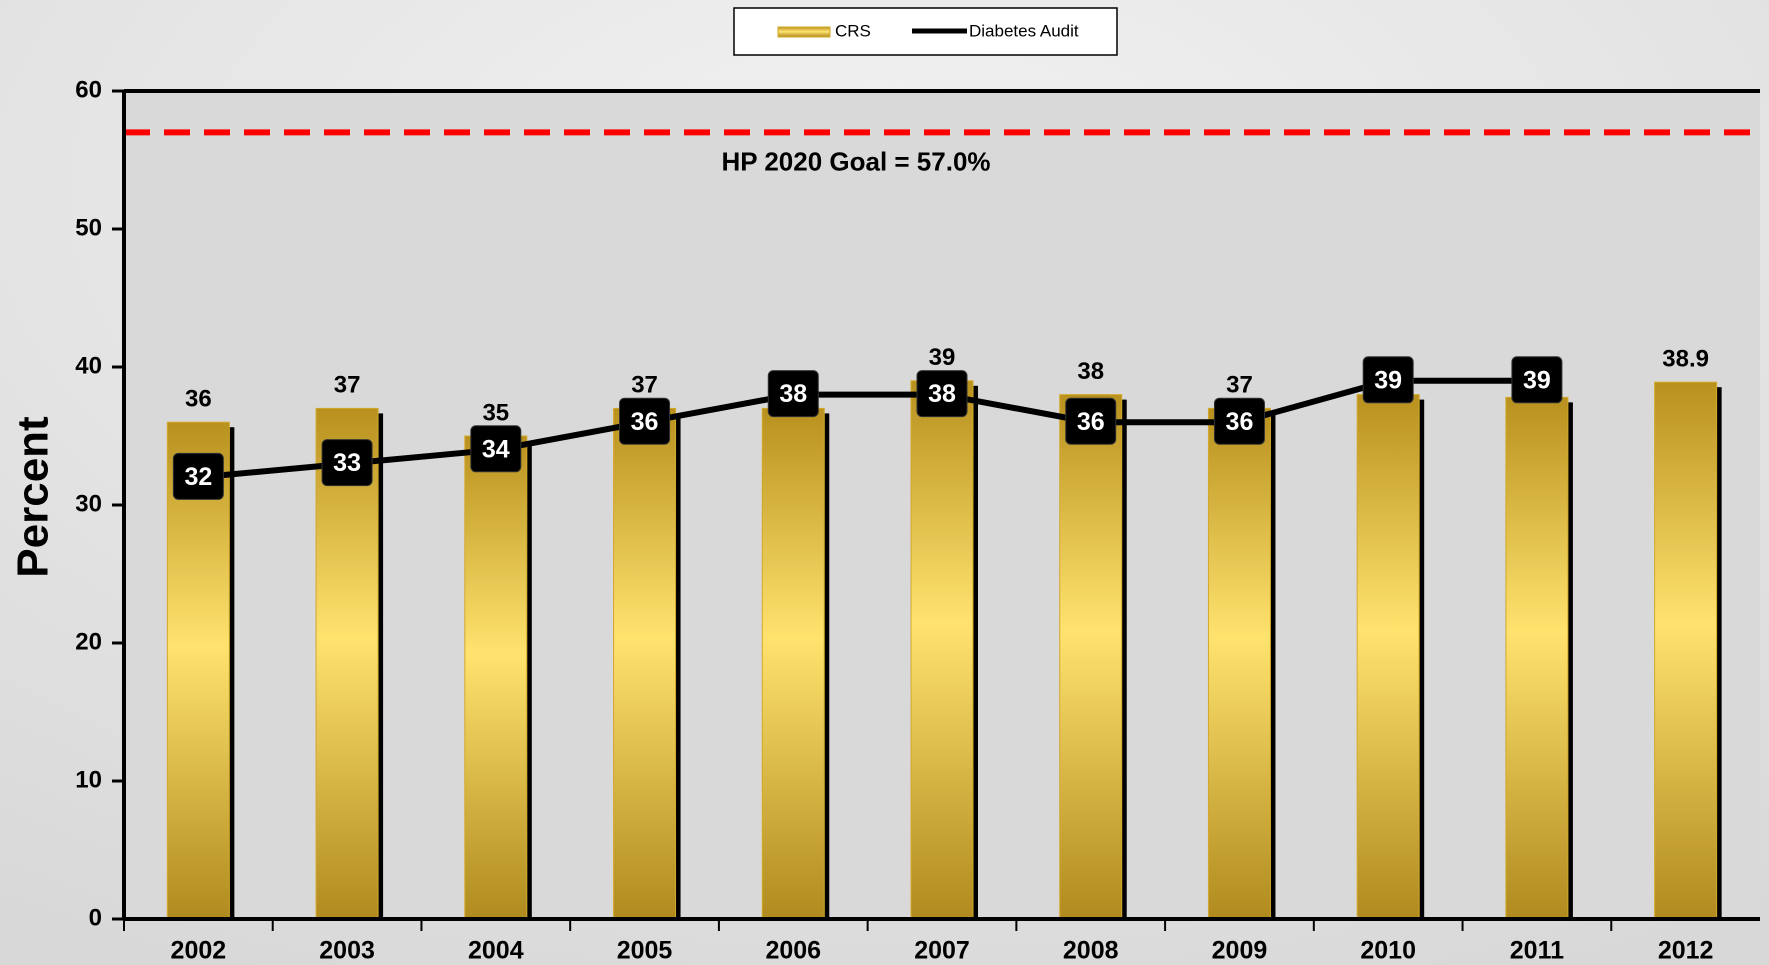 Image resolution: width=1769 pixels, height=965 pixels. What do you see at coordinates (88, 779) in the screenshot?
I see `y-tick-label: 10` at bounding box center [88, 779].